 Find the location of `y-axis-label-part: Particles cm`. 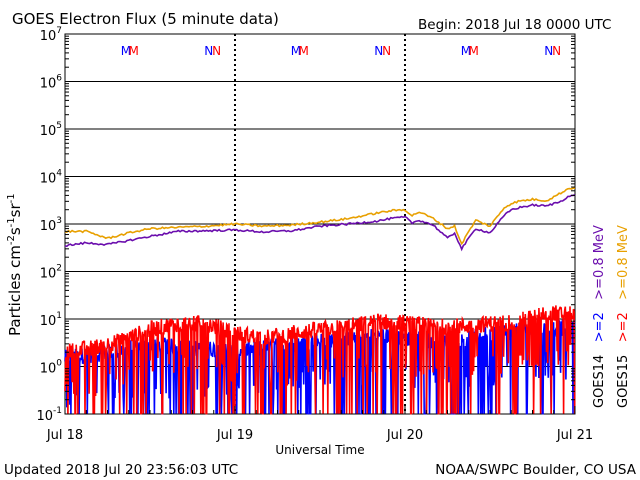

y-axis-label-part: Particles cm is located at coordinates (15, 290).